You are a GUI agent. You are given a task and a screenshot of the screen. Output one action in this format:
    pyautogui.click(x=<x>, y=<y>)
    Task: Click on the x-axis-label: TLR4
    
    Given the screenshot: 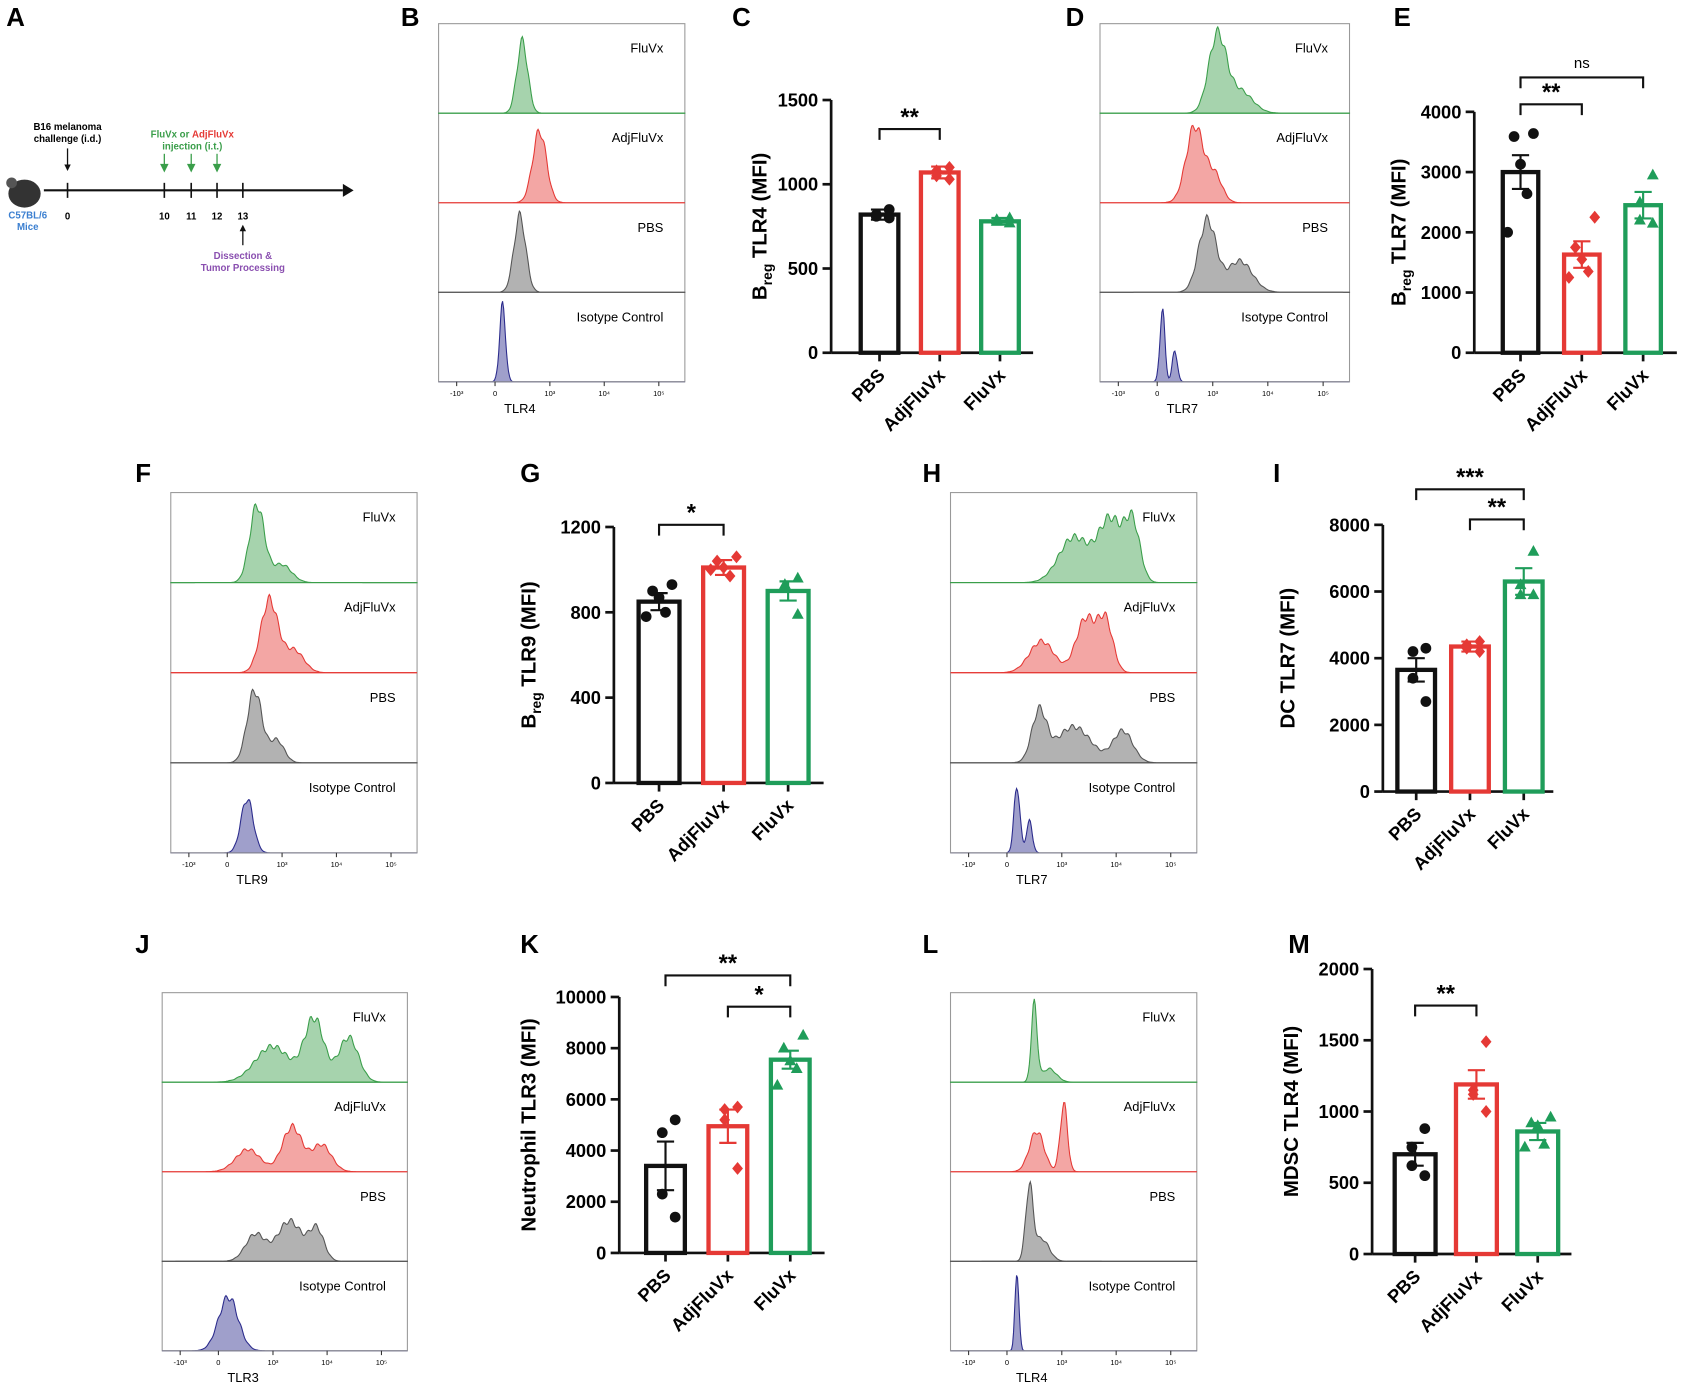 What is the action you would take?
    pyautogui.click(x=1032, y=1376)
    